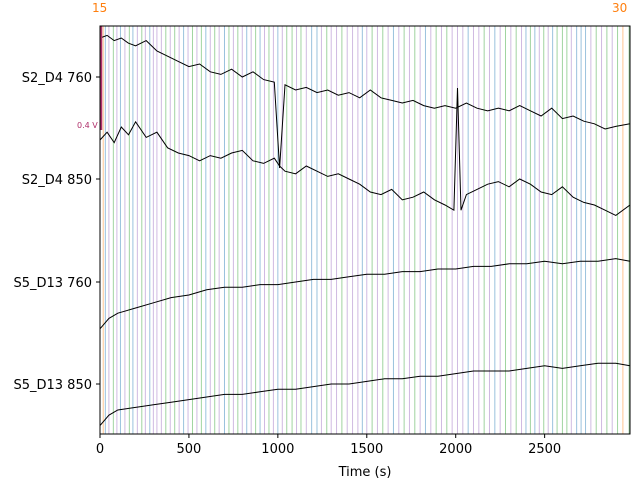  Describe the element at coordinates (365, 472) in the screenshot. I see `x-axis-label: Time (s)` at that location.